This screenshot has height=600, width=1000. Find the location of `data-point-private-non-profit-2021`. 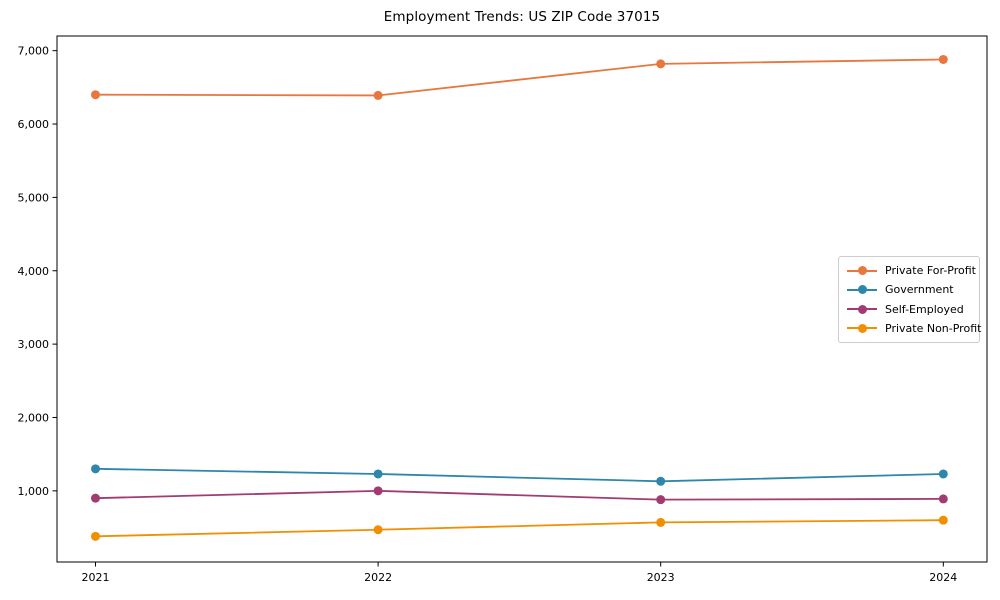

data-point-private-non-profit-2021 is located at coordinates (95, 536).